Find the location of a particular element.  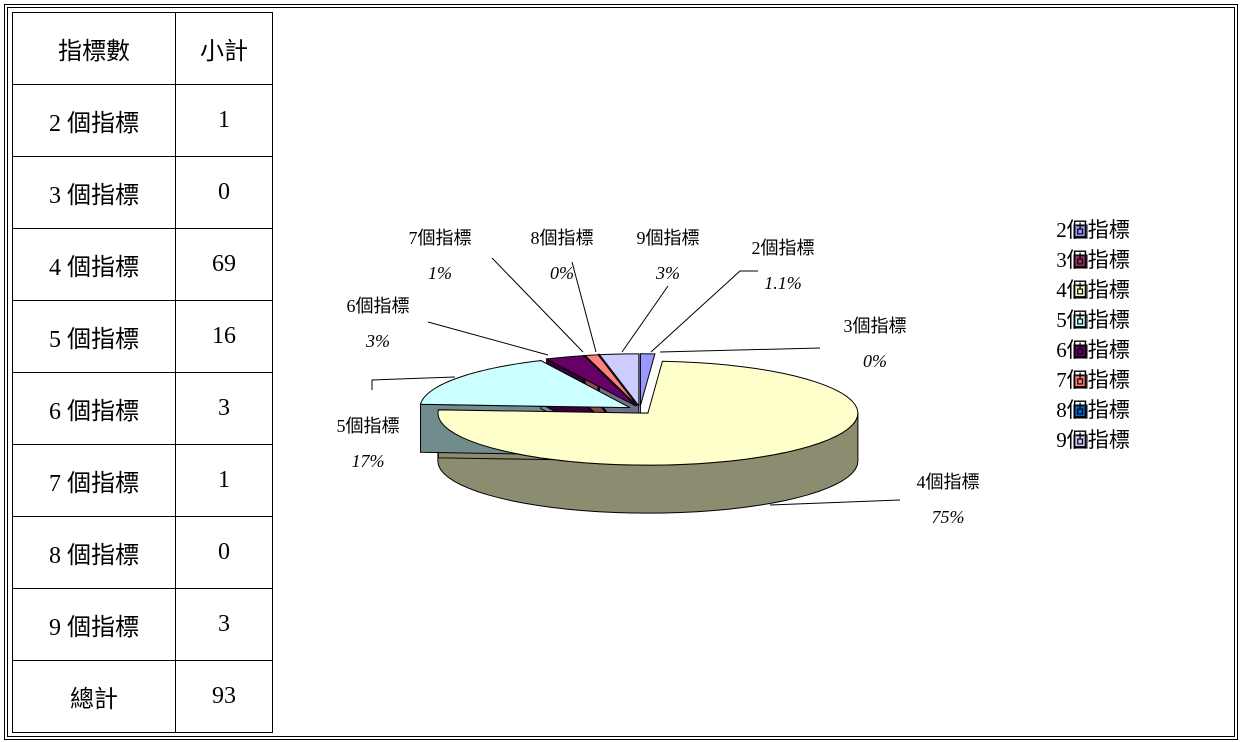

slice-label: 7個指標 is located at coordinates (440, 238).